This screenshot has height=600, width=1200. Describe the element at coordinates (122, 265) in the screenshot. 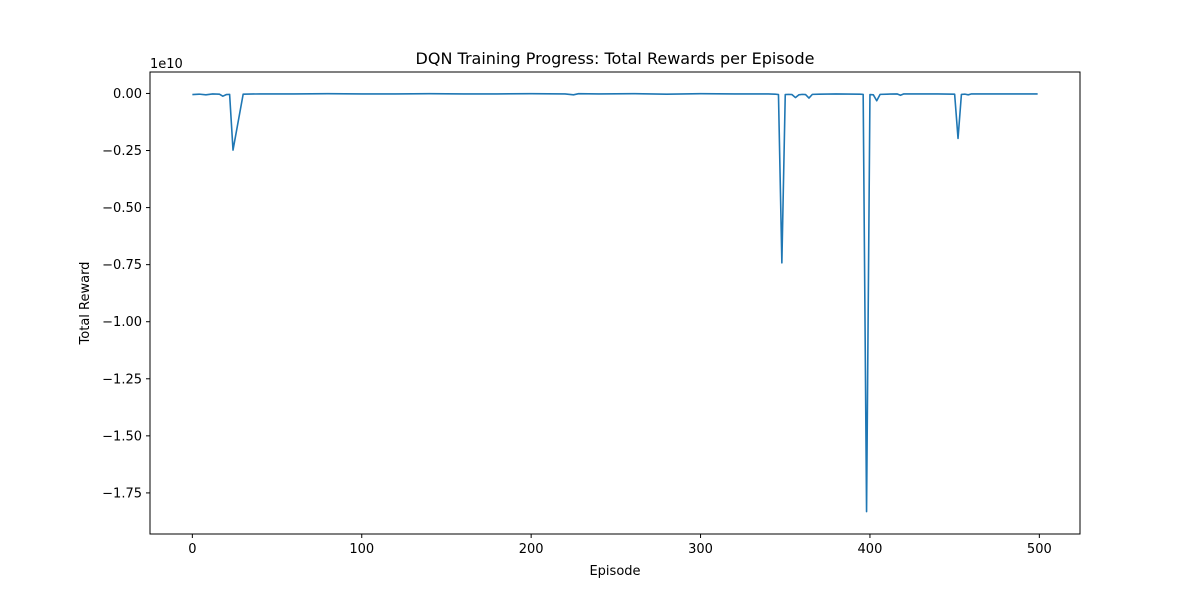

I see `y-tick-label: −0.75` at that location.